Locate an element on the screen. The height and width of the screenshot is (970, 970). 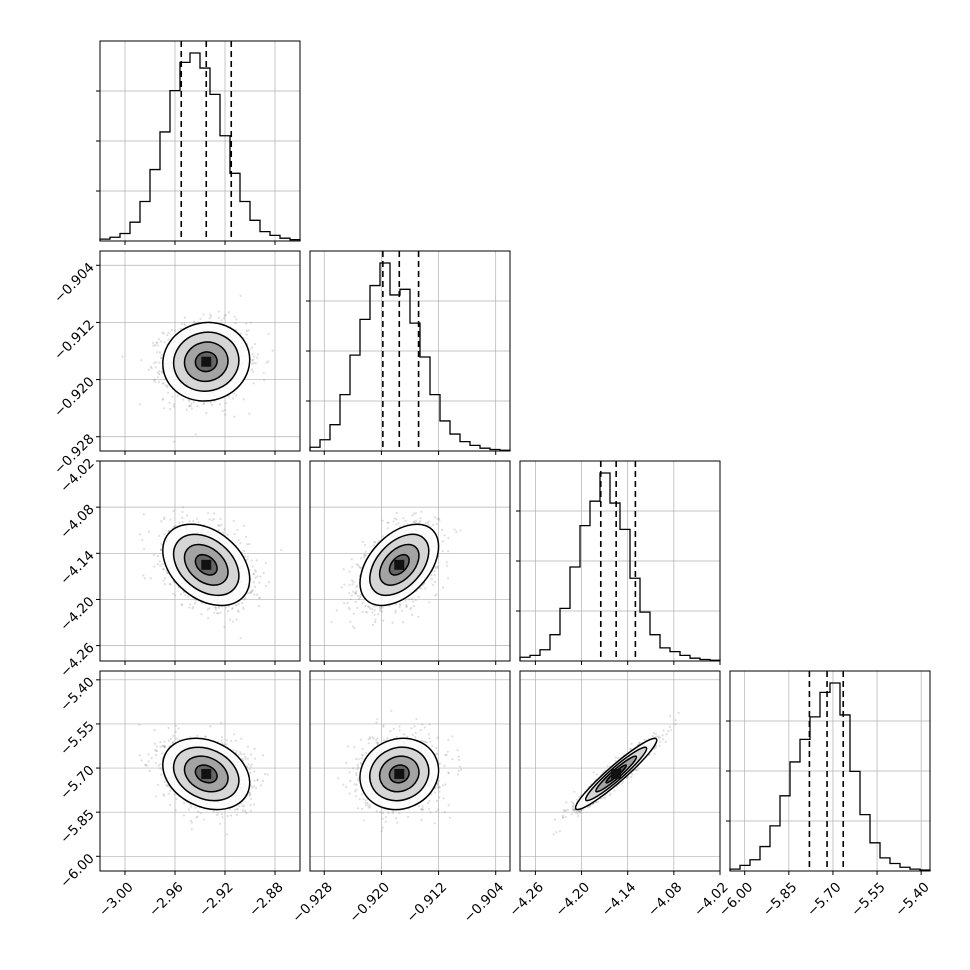
panel-frame is located at coordinates (200, 141).